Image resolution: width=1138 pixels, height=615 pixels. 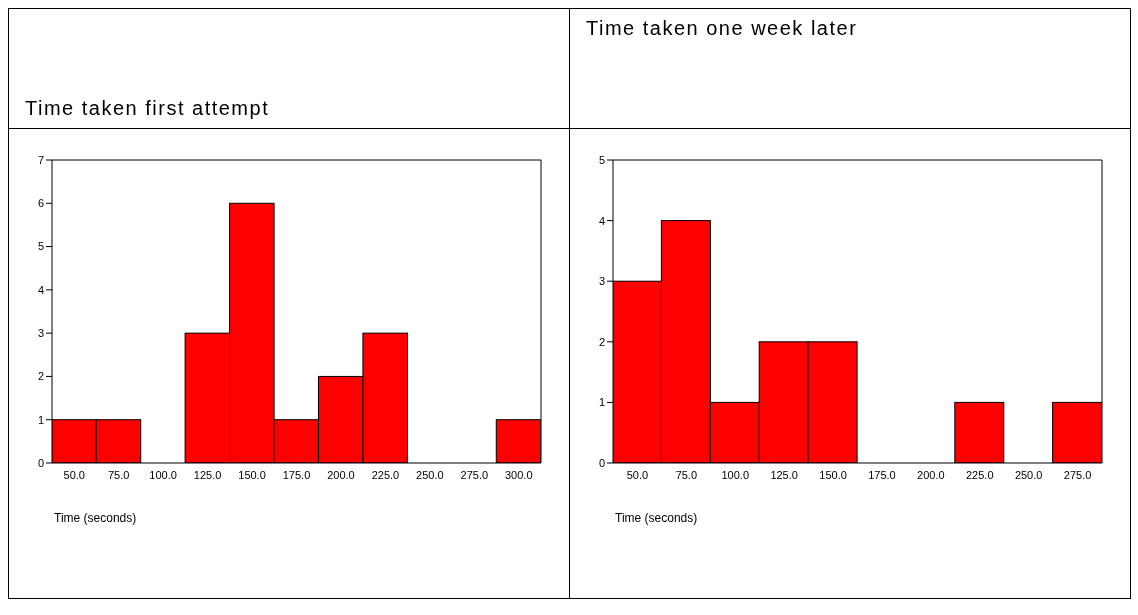 I want to click on y-tick-label: 7, so click(x=40, y=159).